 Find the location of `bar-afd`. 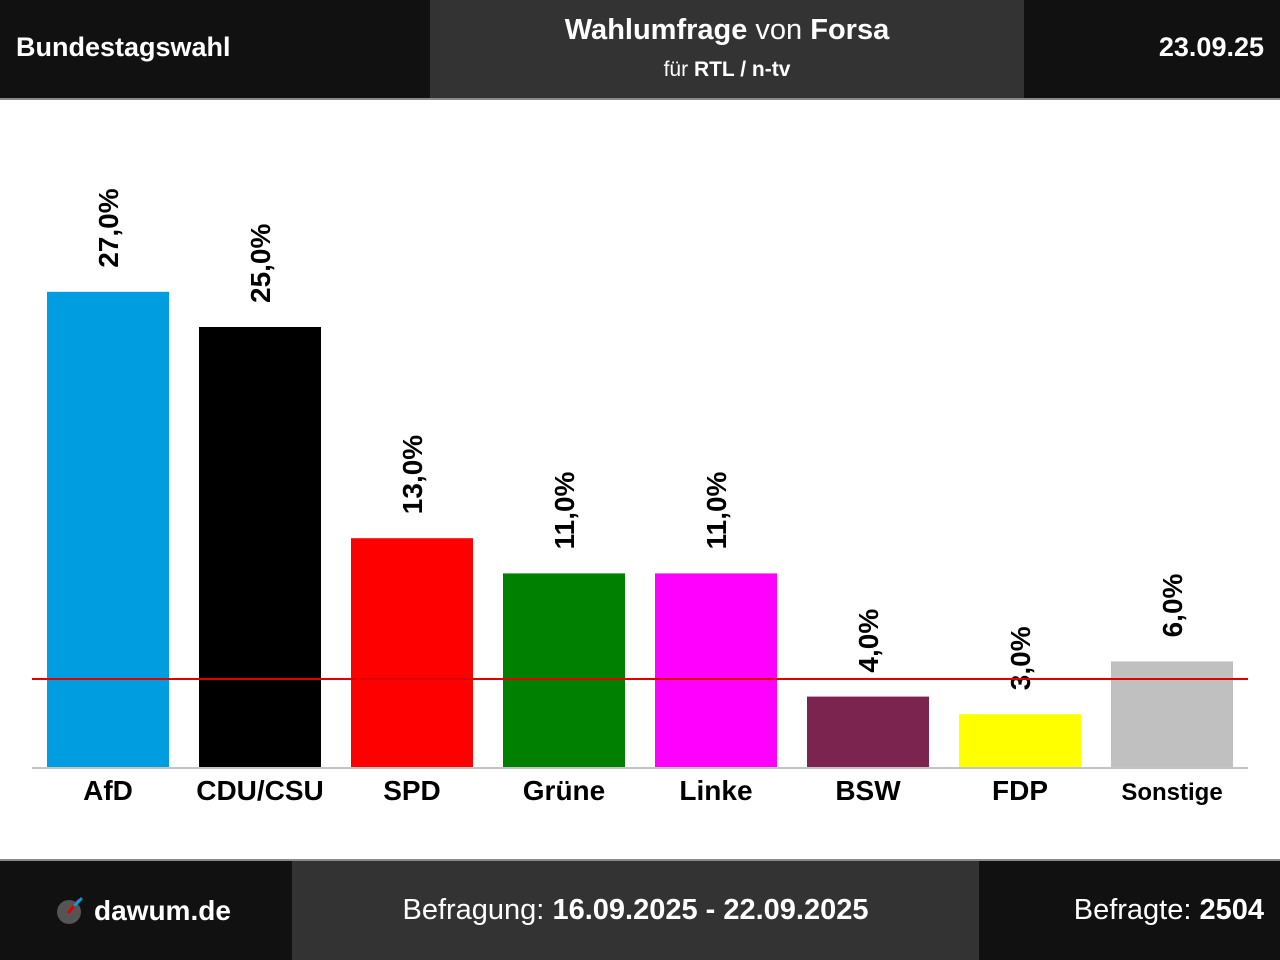

bar-afd is located at coordinates (108, 529).